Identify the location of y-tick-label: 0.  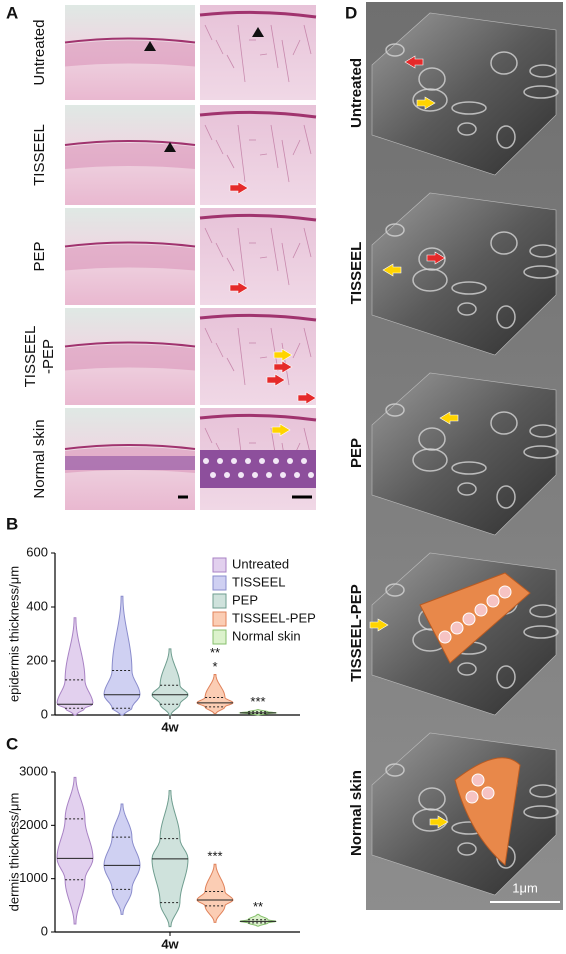
(44, 713).